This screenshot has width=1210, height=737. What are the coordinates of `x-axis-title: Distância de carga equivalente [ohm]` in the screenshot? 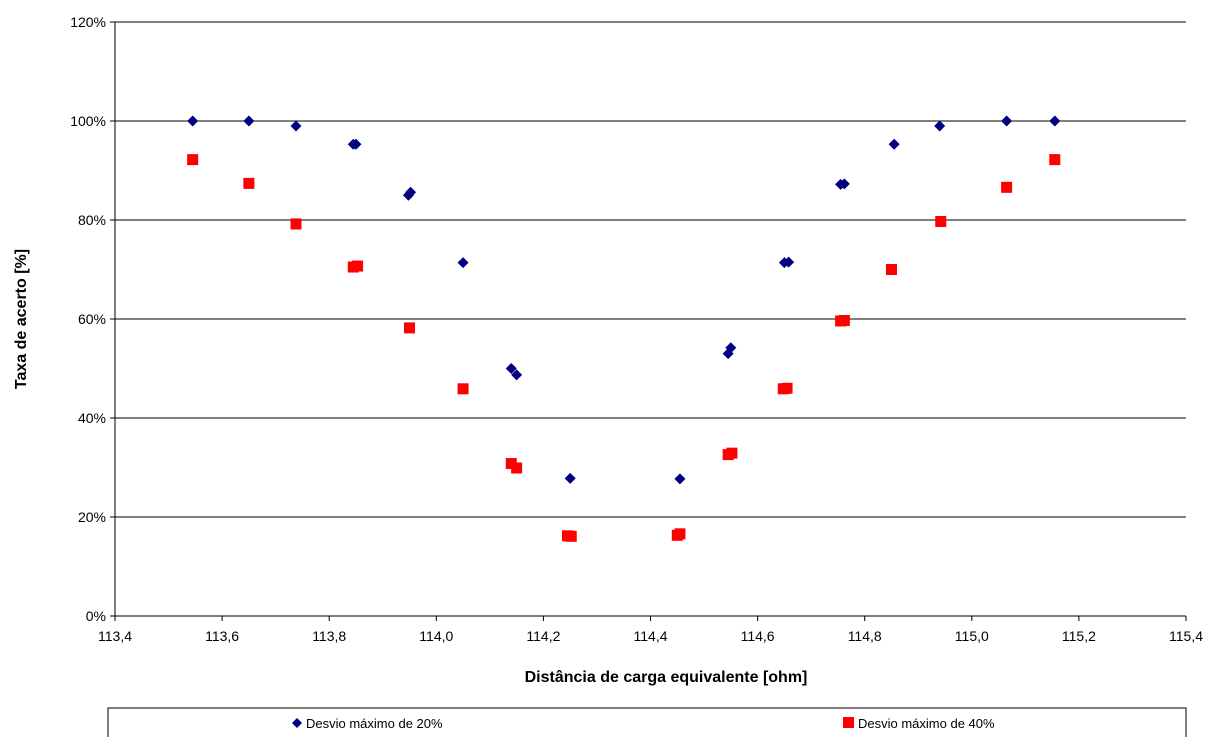 It's located at (666, 677).